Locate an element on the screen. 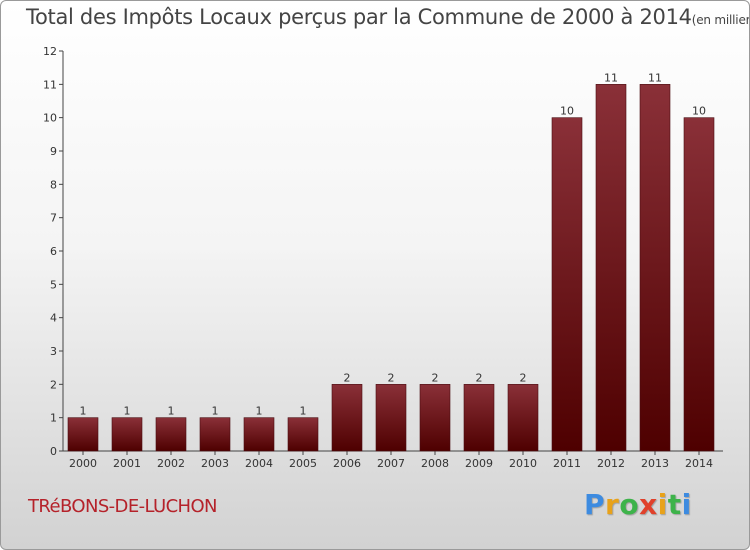  x-tick-label: 2006 is located at coordinates (347, 463).